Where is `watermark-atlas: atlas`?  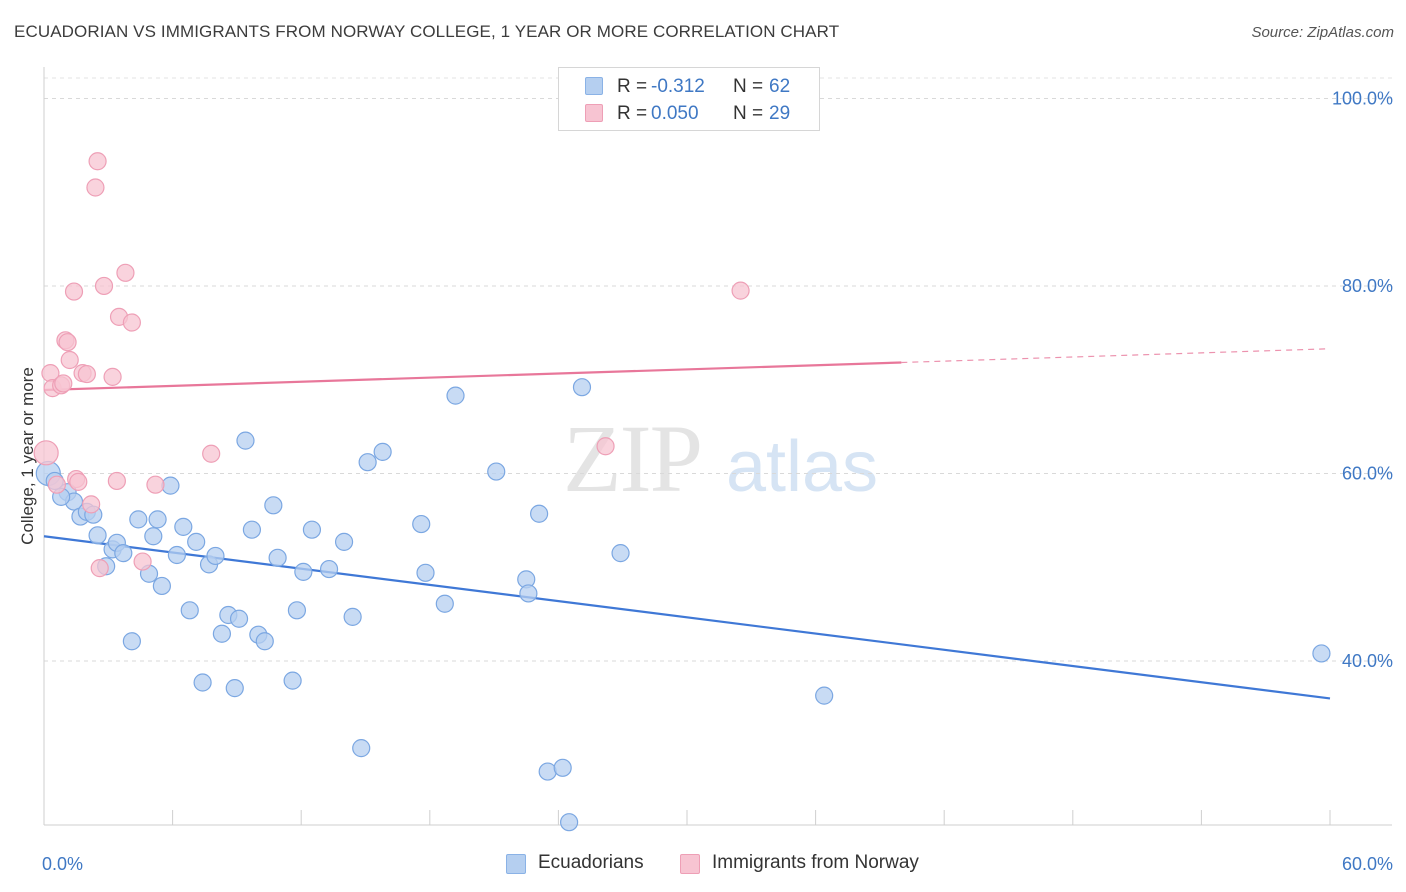 watermark-atlas: atlas is located at coordinates (802, 467).